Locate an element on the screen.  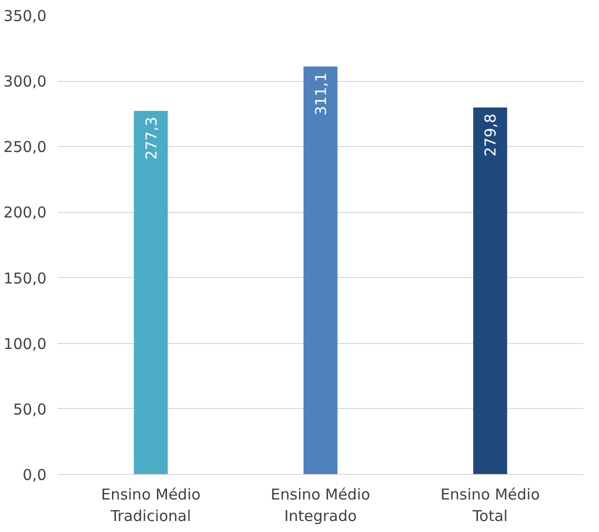
x-tick-label: Ensino Médio Tradicional is located at coordinates (151, 506).